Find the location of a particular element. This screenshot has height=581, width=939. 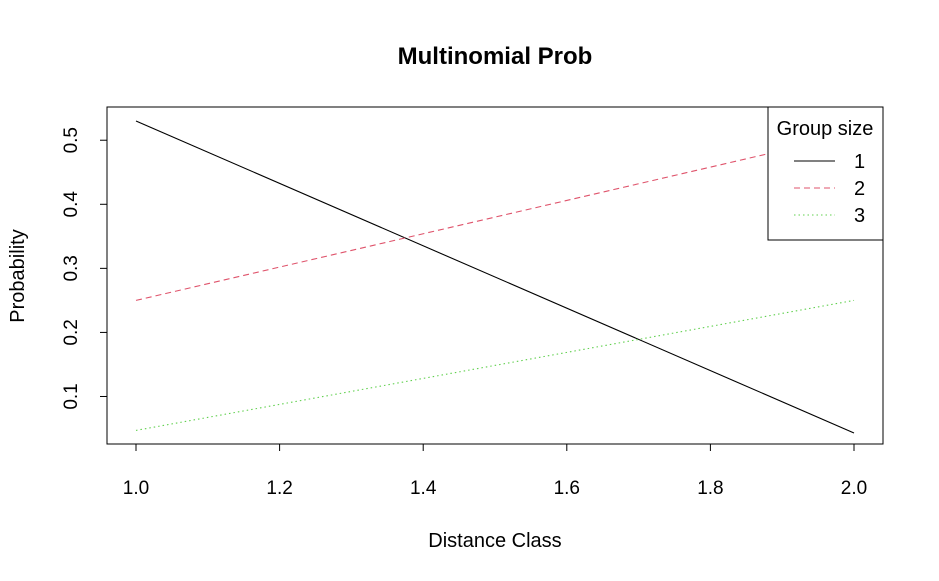

legend-label-1: 1 is located at coordinates (859, 162).